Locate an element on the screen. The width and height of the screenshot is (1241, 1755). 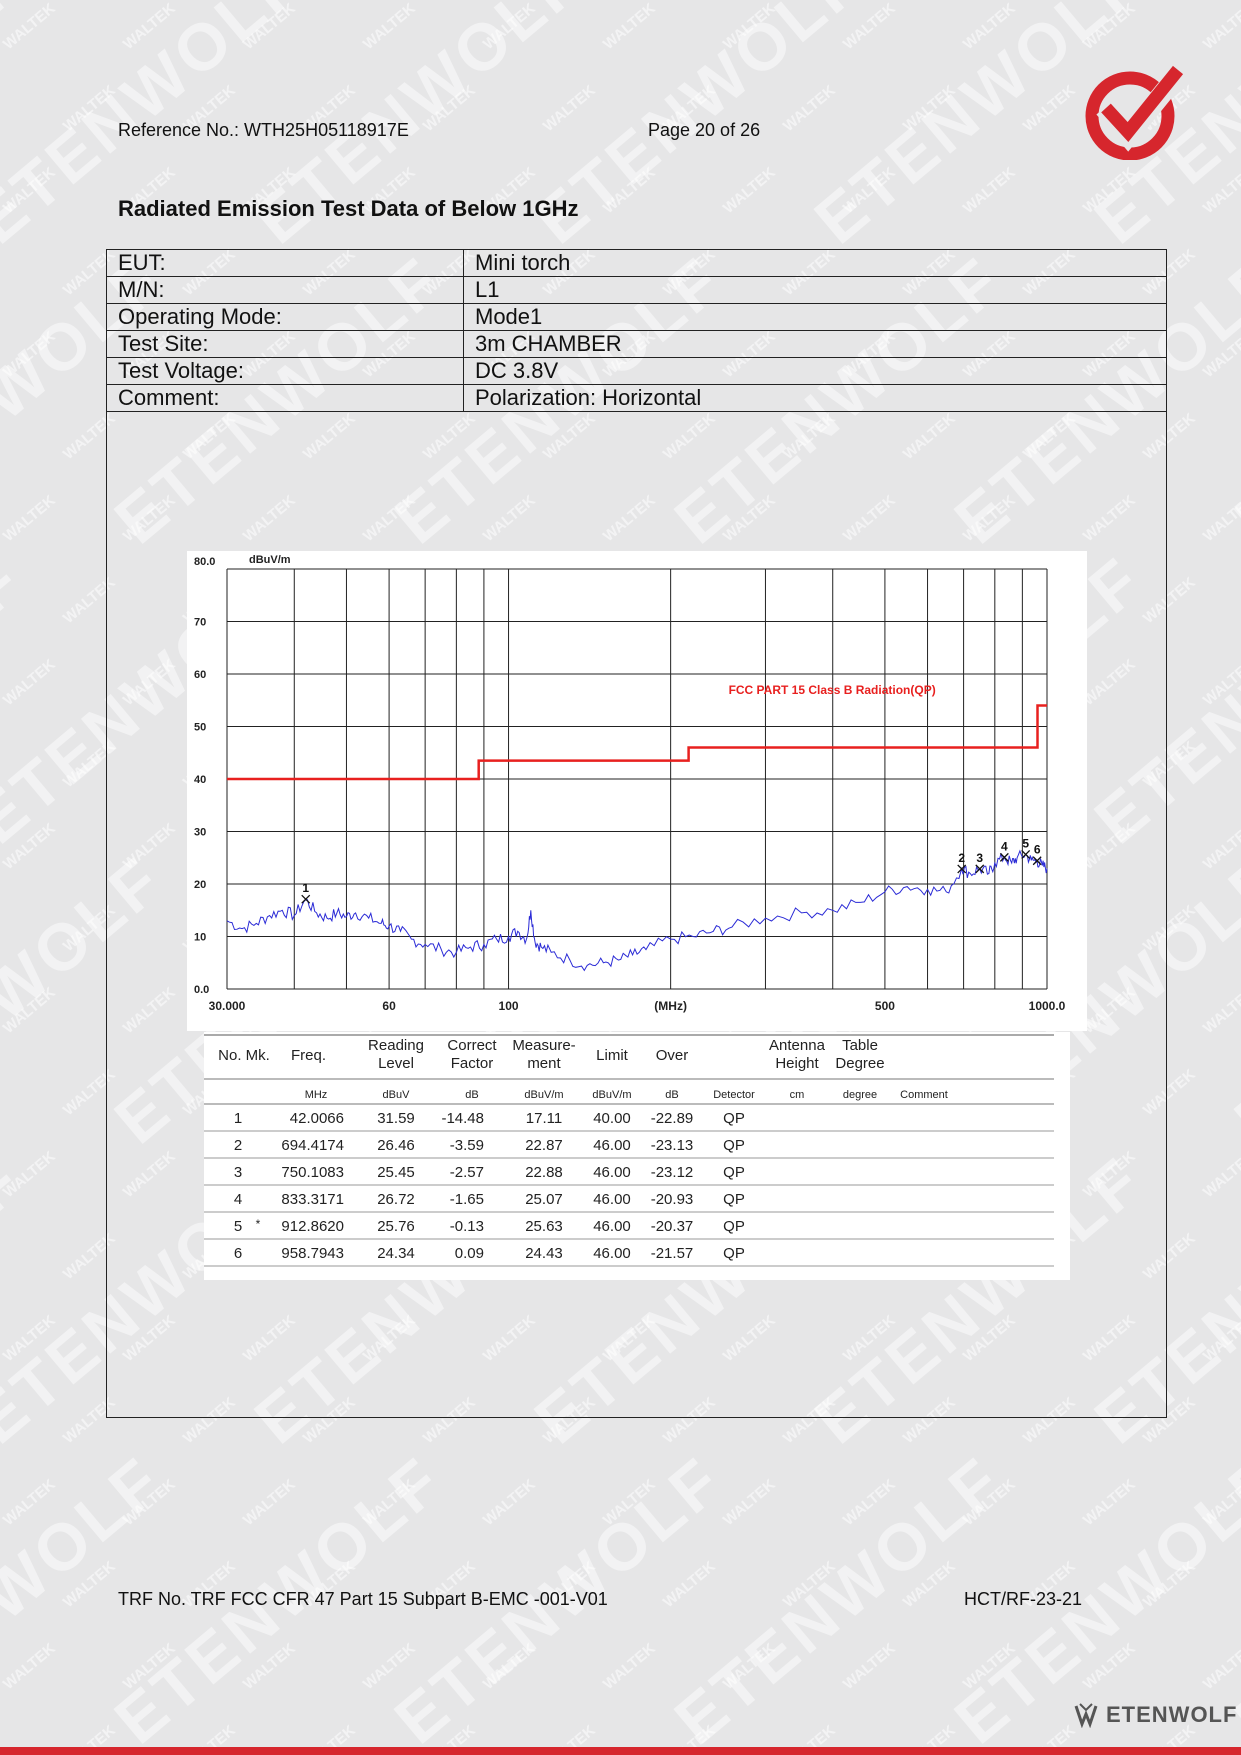
etenwolf-logo-icon is located at coordinates (1086, 1715).